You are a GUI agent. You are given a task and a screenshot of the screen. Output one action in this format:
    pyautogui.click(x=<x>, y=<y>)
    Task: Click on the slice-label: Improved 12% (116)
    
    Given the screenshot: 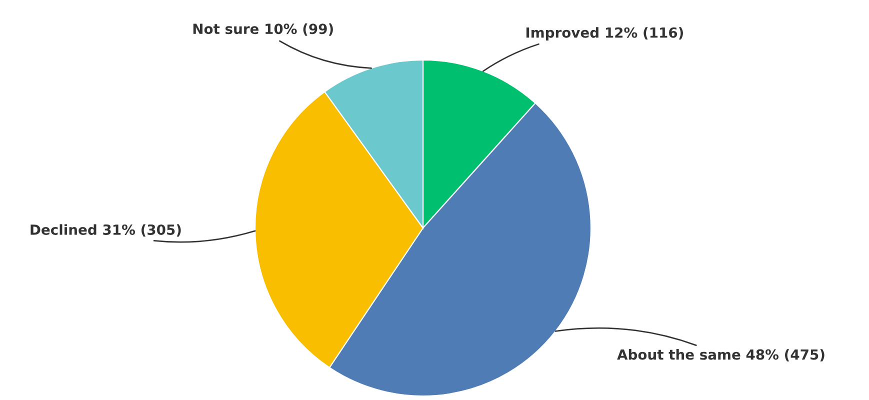 What is the action you would take?
    pyautogui.click(x=604, y=34)
    